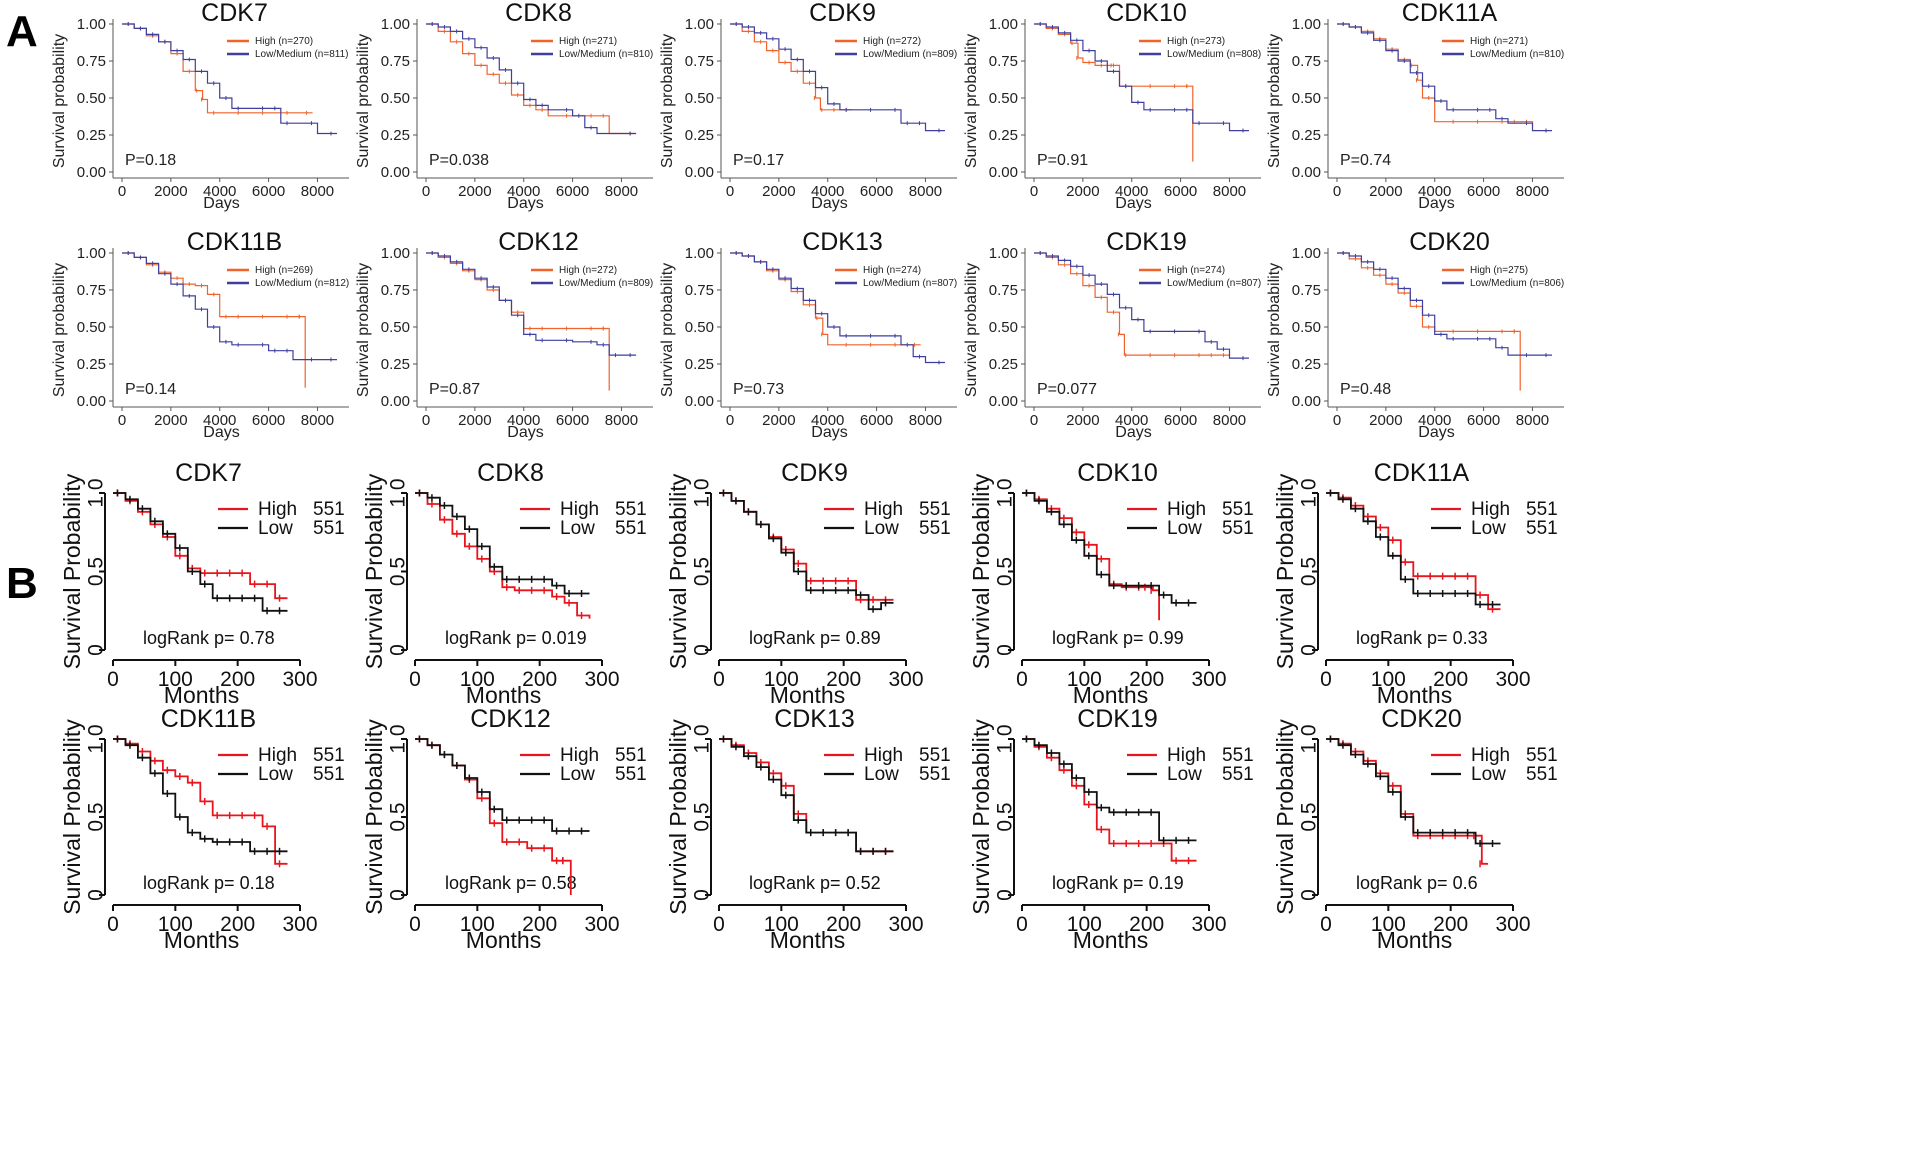 The width and height of the screenshot is (1915, 1159). I want to click on chart-title: CDK19, so click(1146, 242).